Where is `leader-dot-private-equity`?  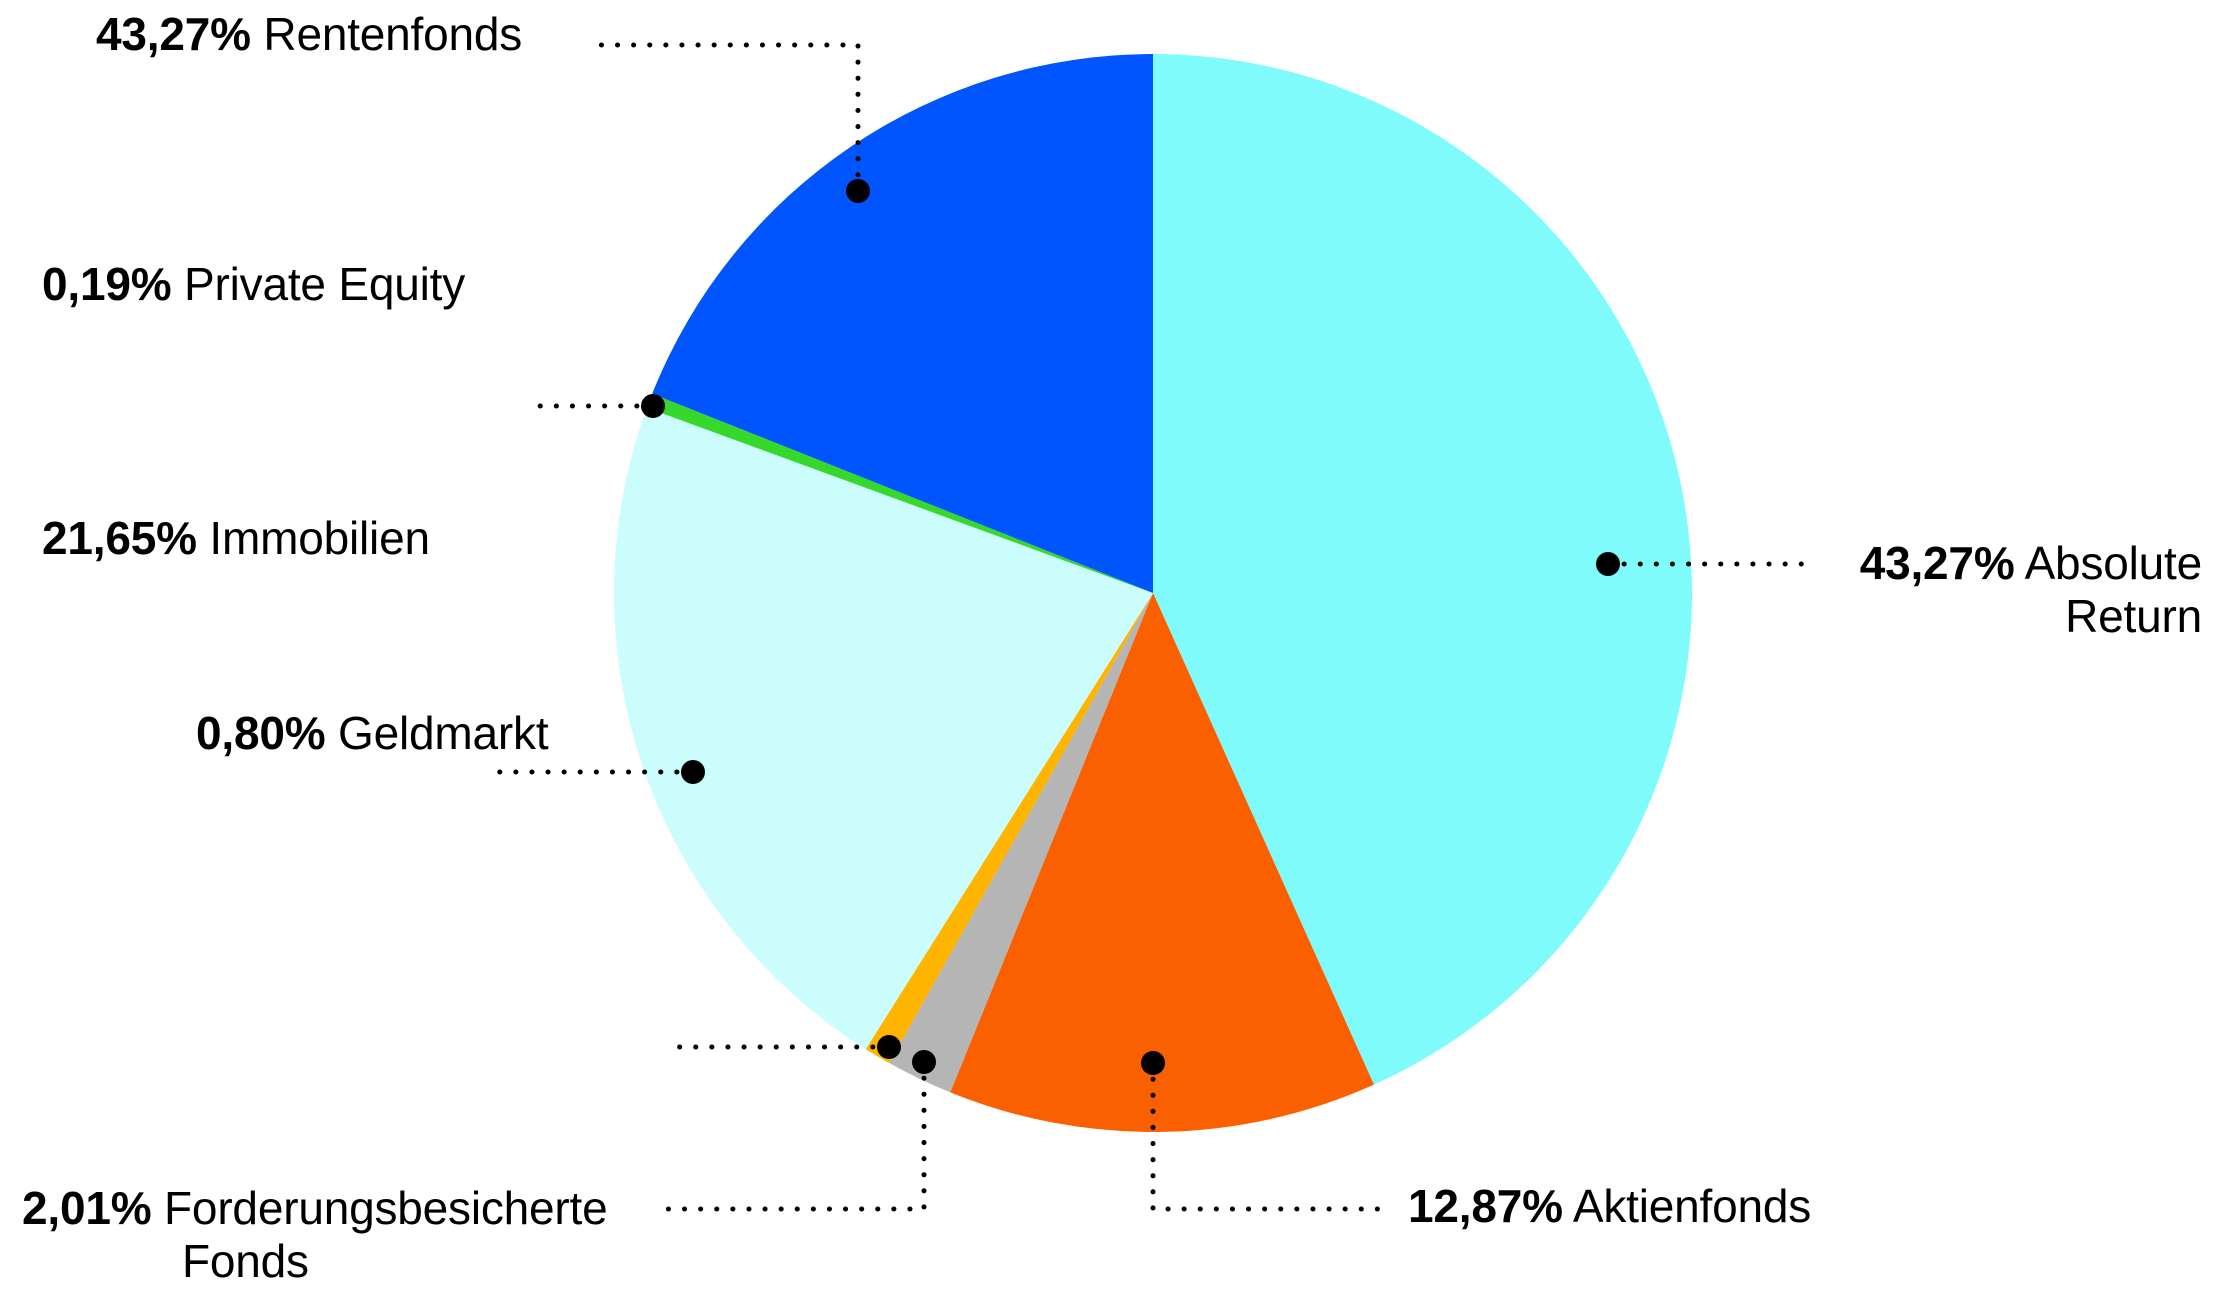
leader-dot-private-equity is located at coordinates (653, 406).